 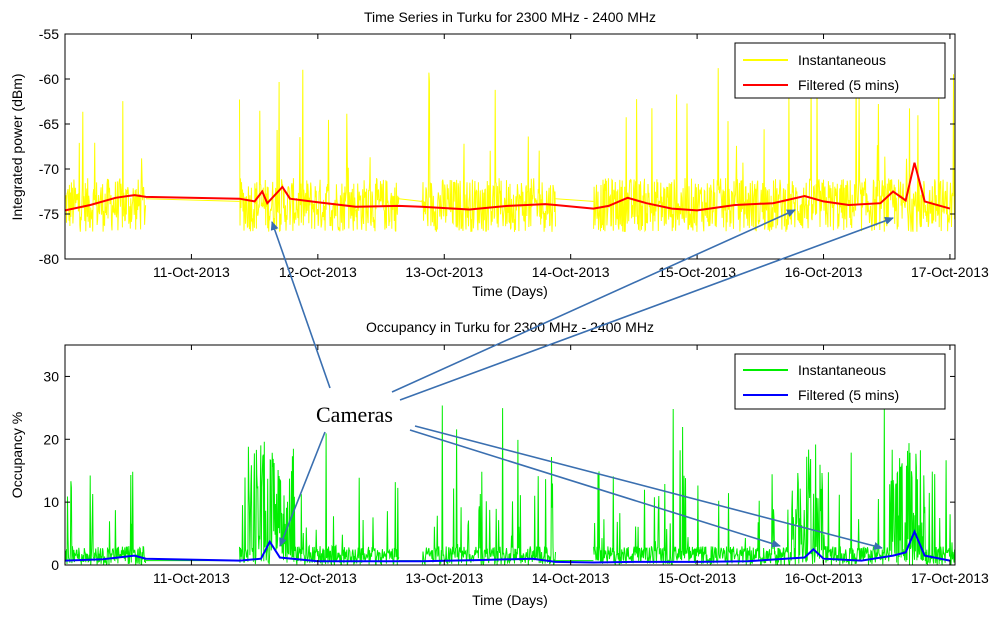 I want to click on y-tick-label: -55, so click(x=49, y=34).